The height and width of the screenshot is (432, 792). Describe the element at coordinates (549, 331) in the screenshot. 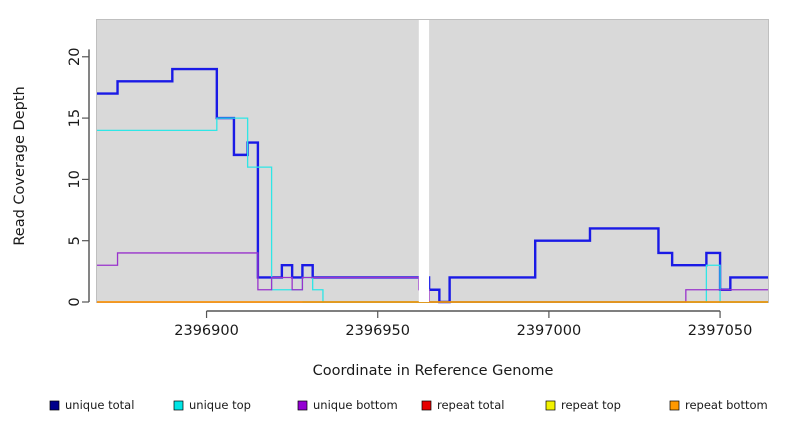

I see `x-tick-label: 2397000` at that location.